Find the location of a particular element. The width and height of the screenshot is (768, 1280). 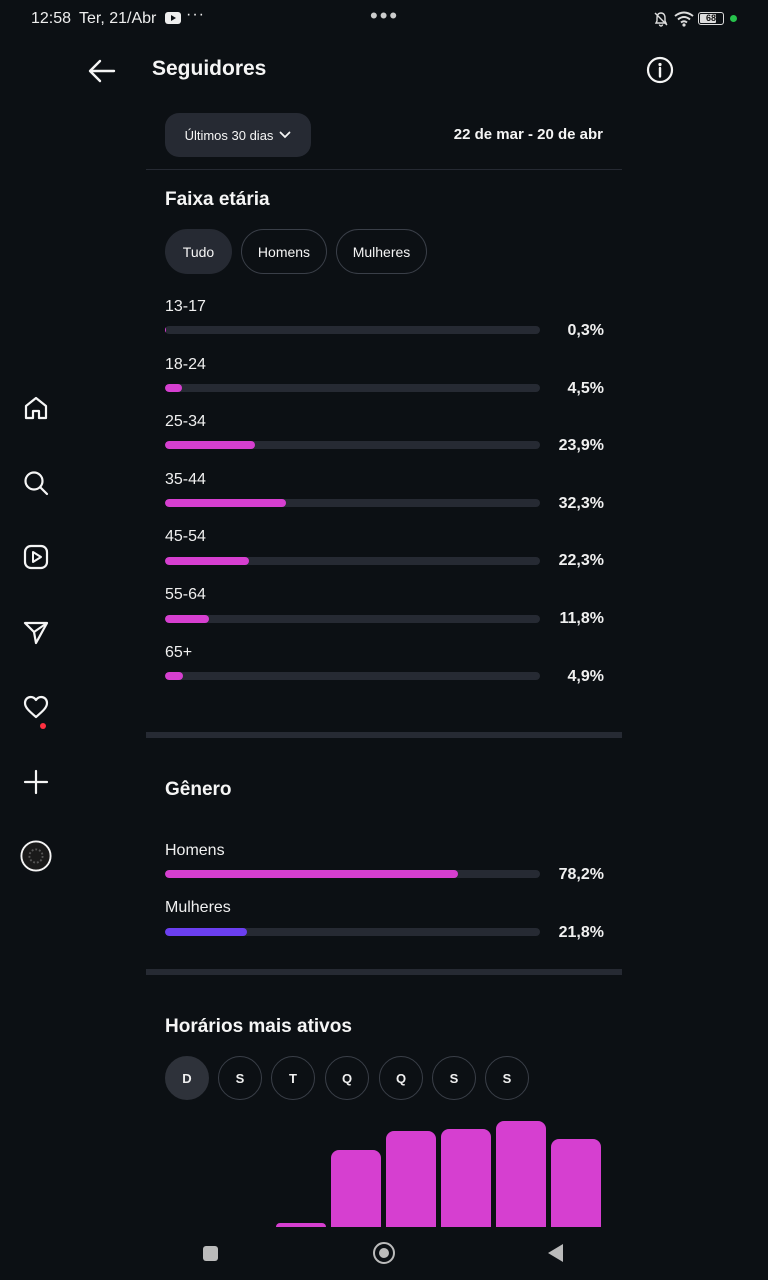

filter-all-label: Tudo is located at coordinates (198, 251).